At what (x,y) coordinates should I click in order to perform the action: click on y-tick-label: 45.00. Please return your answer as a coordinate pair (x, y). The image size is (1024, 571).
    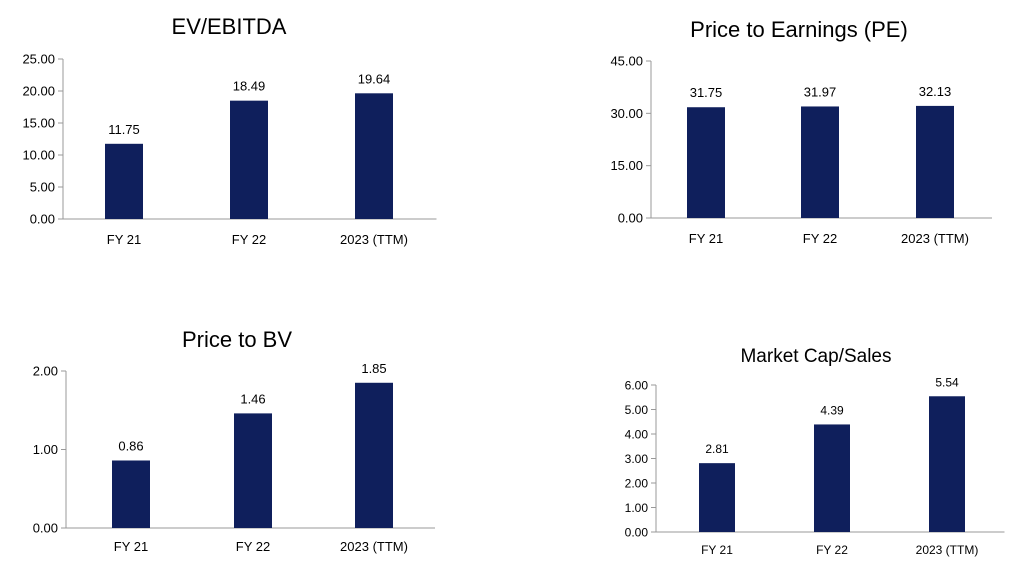
    Looking at the image, I should click on (626, 61).